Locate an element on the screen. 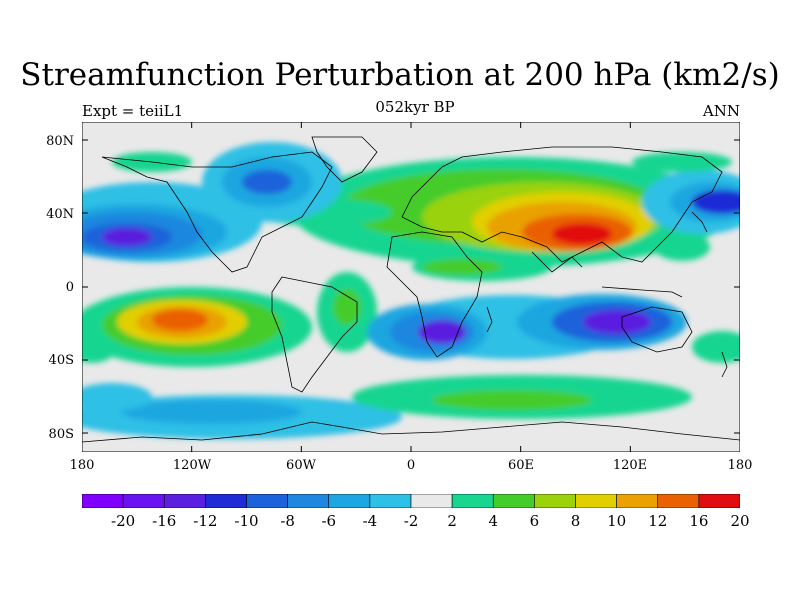 This screenshot has height=600, width=800. lon-tick-60e: 60E is located at coordinates (521, 465).